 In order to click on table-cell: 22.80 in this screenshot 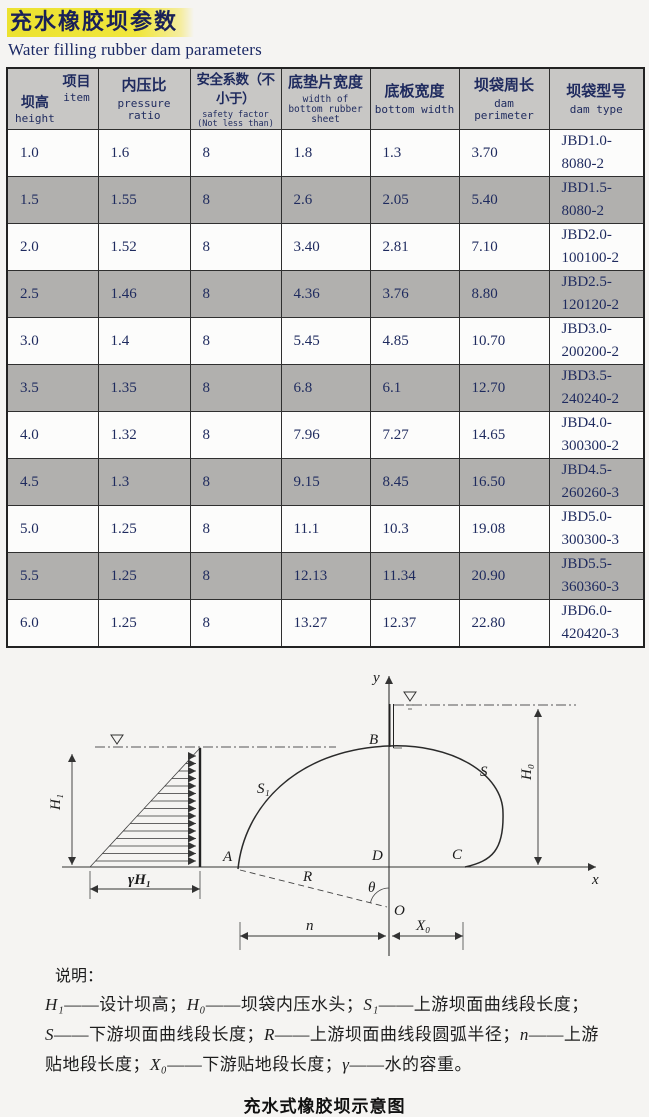, I will do `click(504, 623)`.